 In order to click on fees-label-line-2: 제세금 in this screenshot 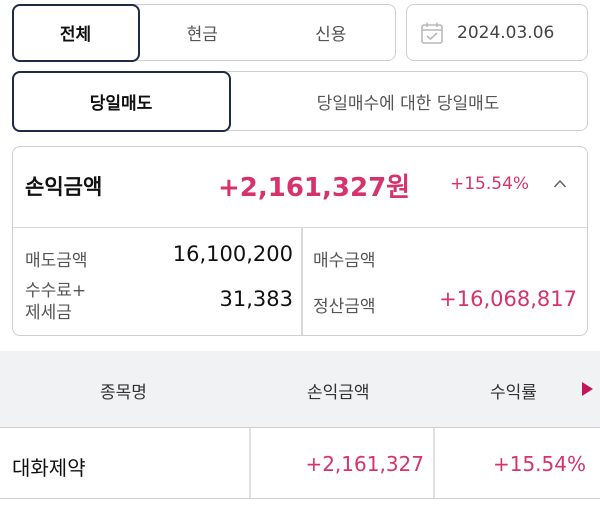, I will do `click(48, 313)`.